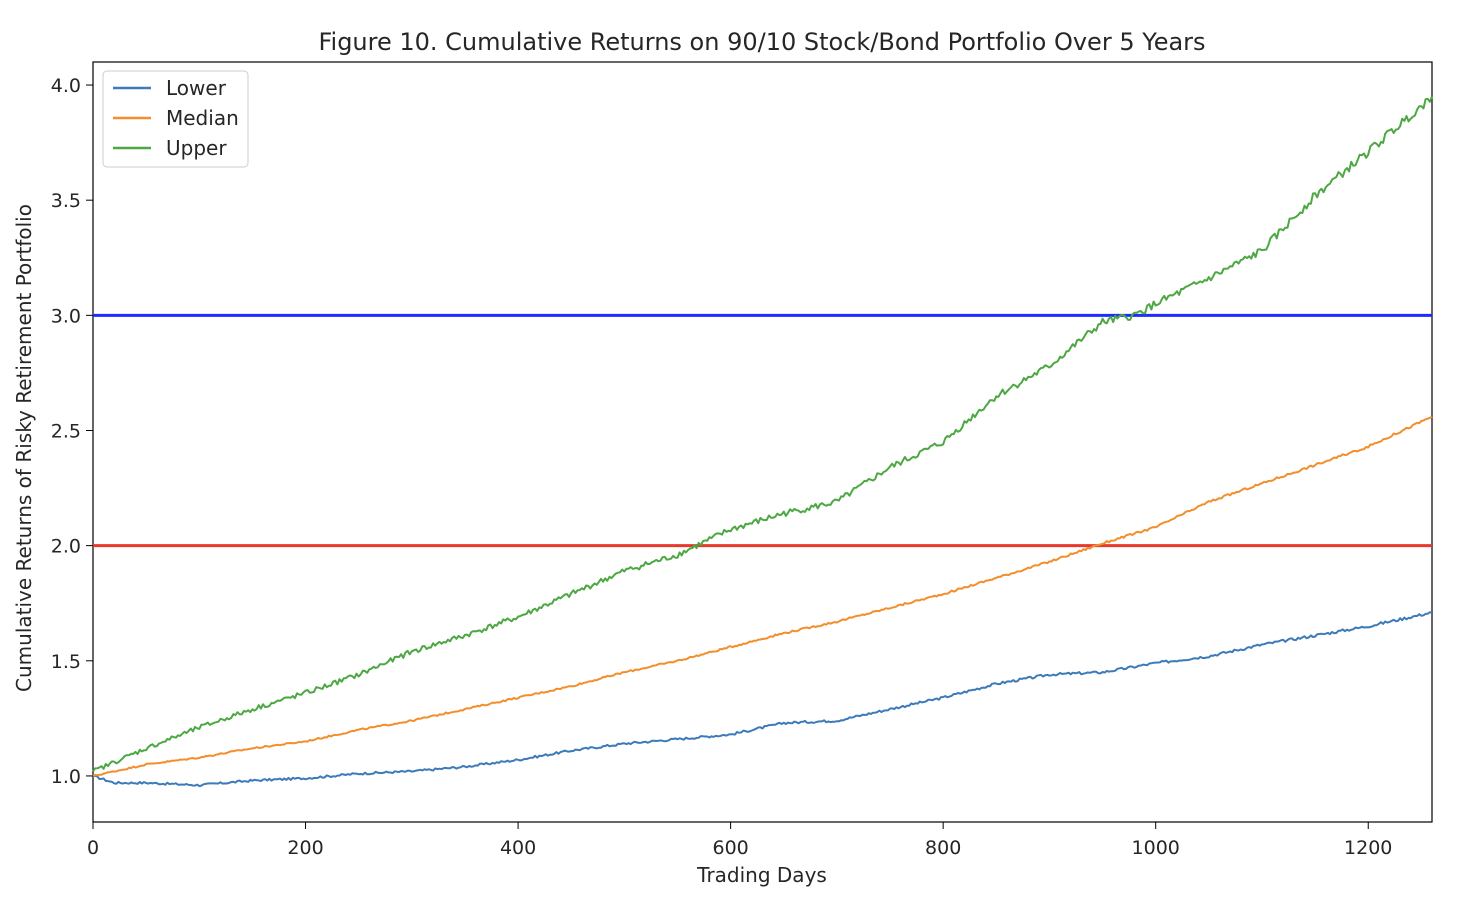 Image resolution: width=1474 pixels, height=906 pixels. I want to click on y-tick-label: 3.0, so click(66, 316).